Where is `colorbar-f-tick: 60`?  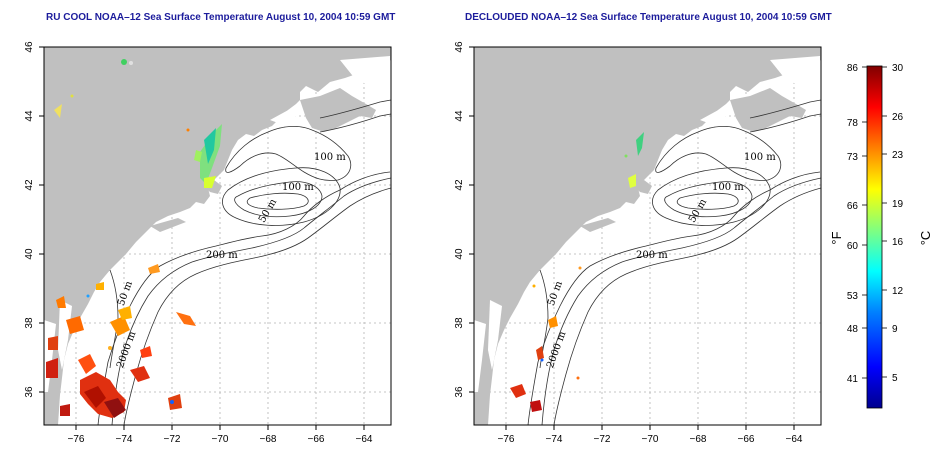 colorbar-f-tick: 60 is located at coordinates (853, 246).